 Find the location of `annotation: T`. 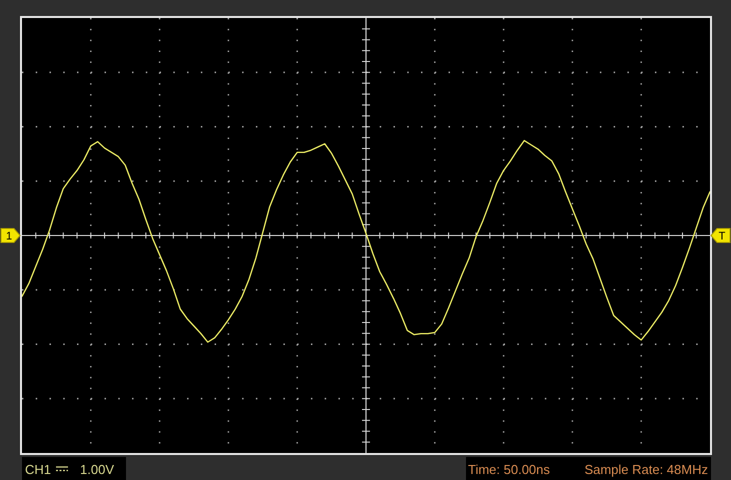

annotation: T is located at coordinates (722, 236).